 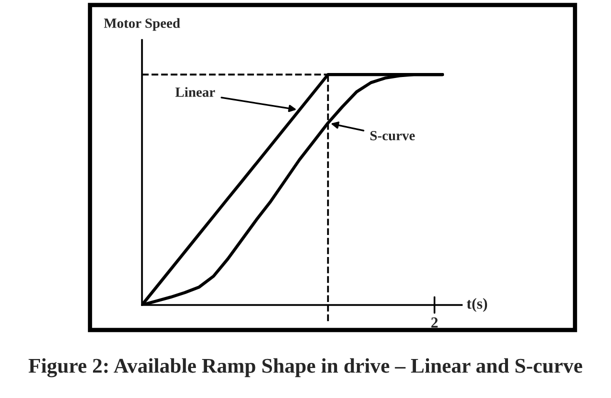 What do you see at coordinates (392, 135) in the screenshot?
I see `annotation: S-curve` at bounding box center [392, 135].